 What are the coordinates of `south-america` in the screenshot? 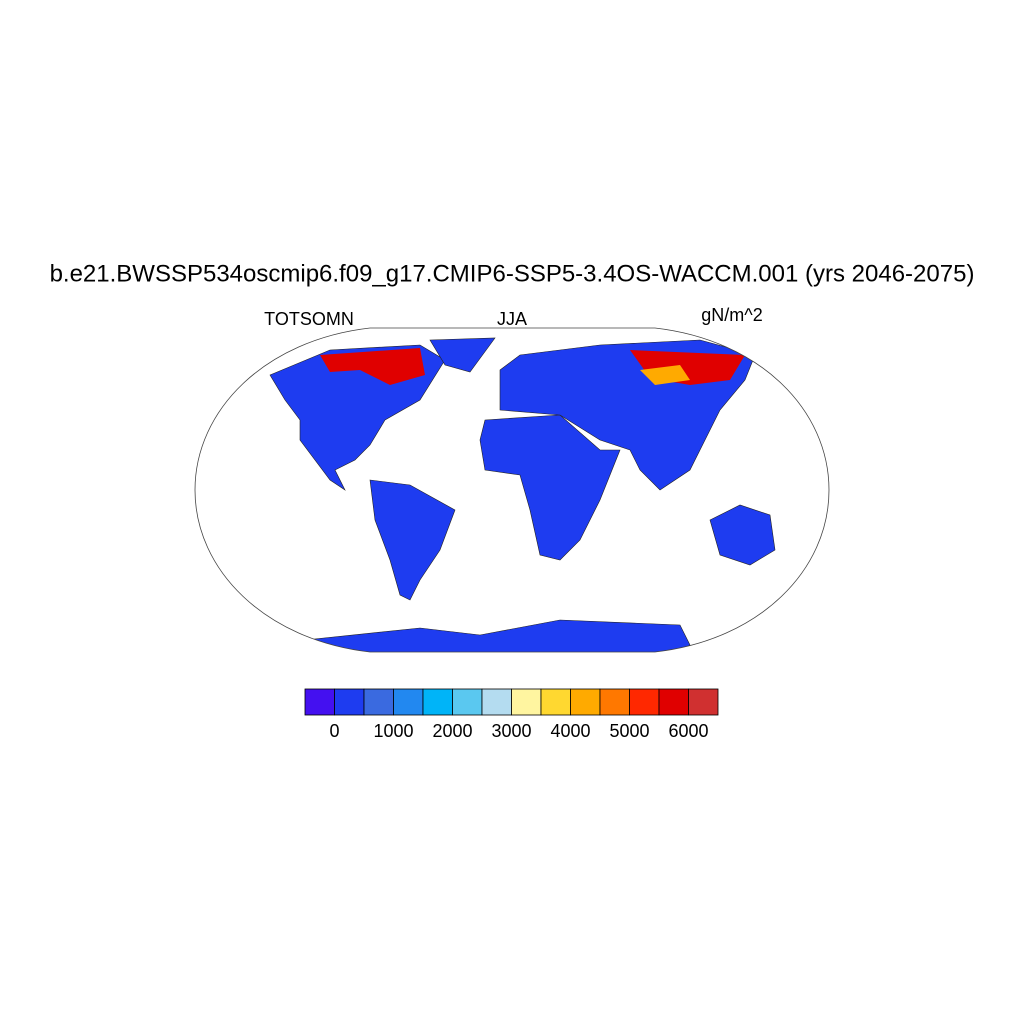 It's located at (412, 540).